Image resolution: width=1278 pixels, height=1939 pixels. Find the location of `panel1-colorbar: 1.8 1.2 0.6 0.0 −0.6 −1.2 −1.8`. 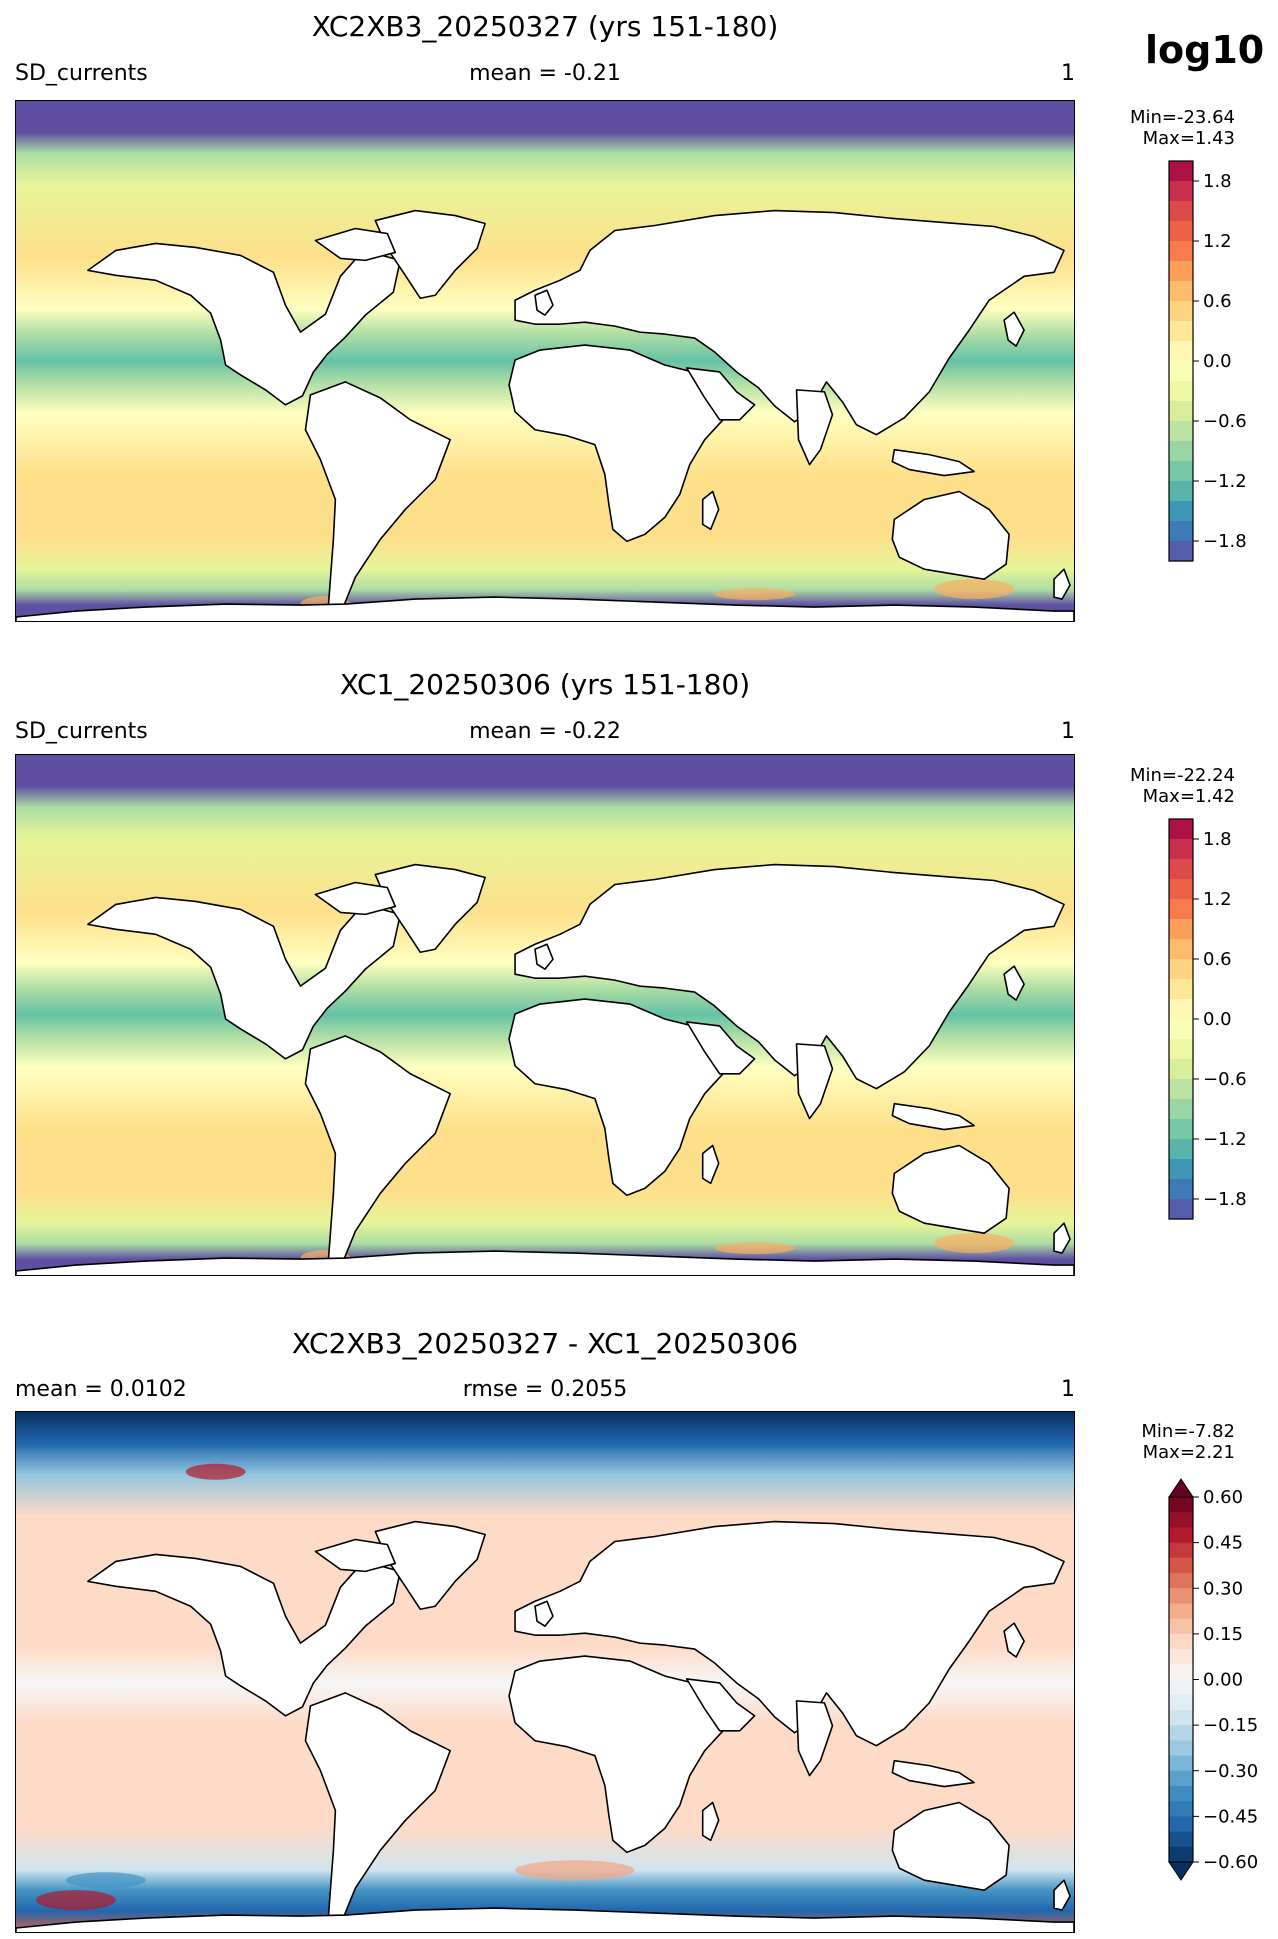

panel1-colorbar: 1.8 1.2 0.6 0.0 −0.6 −1.2 −1.8 is located at coordinates (1223, 362).